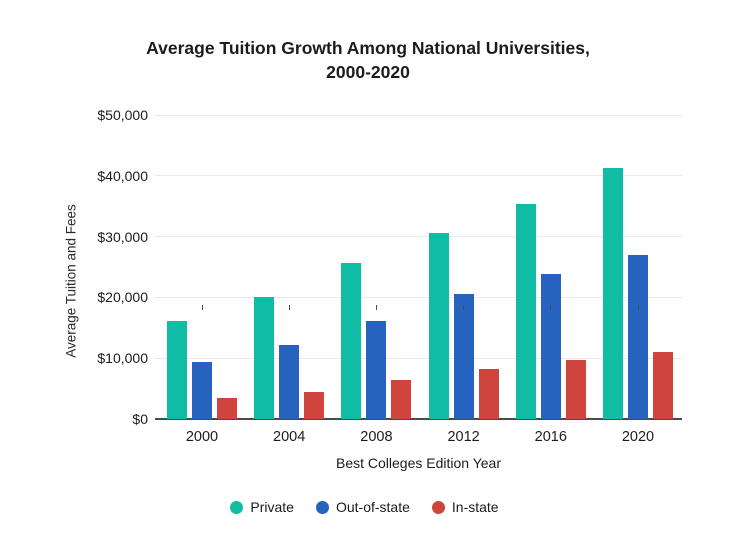 Image resolution: width=729 pixels, height=551 pixels. I want to click on legend-dot-in-state-icon, so click(438, 507).